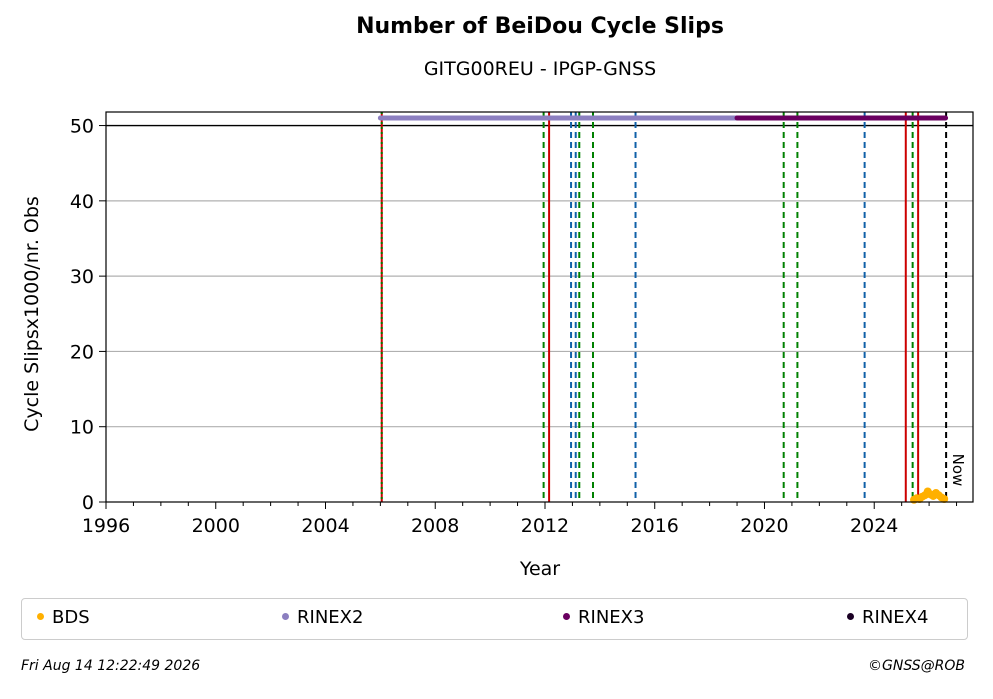 This screenshot has height=699, width=993. Describe the element at coordinates (916, 666) in the screenshot. I see `footer-credit: ©GNSS@ROB` at that location.